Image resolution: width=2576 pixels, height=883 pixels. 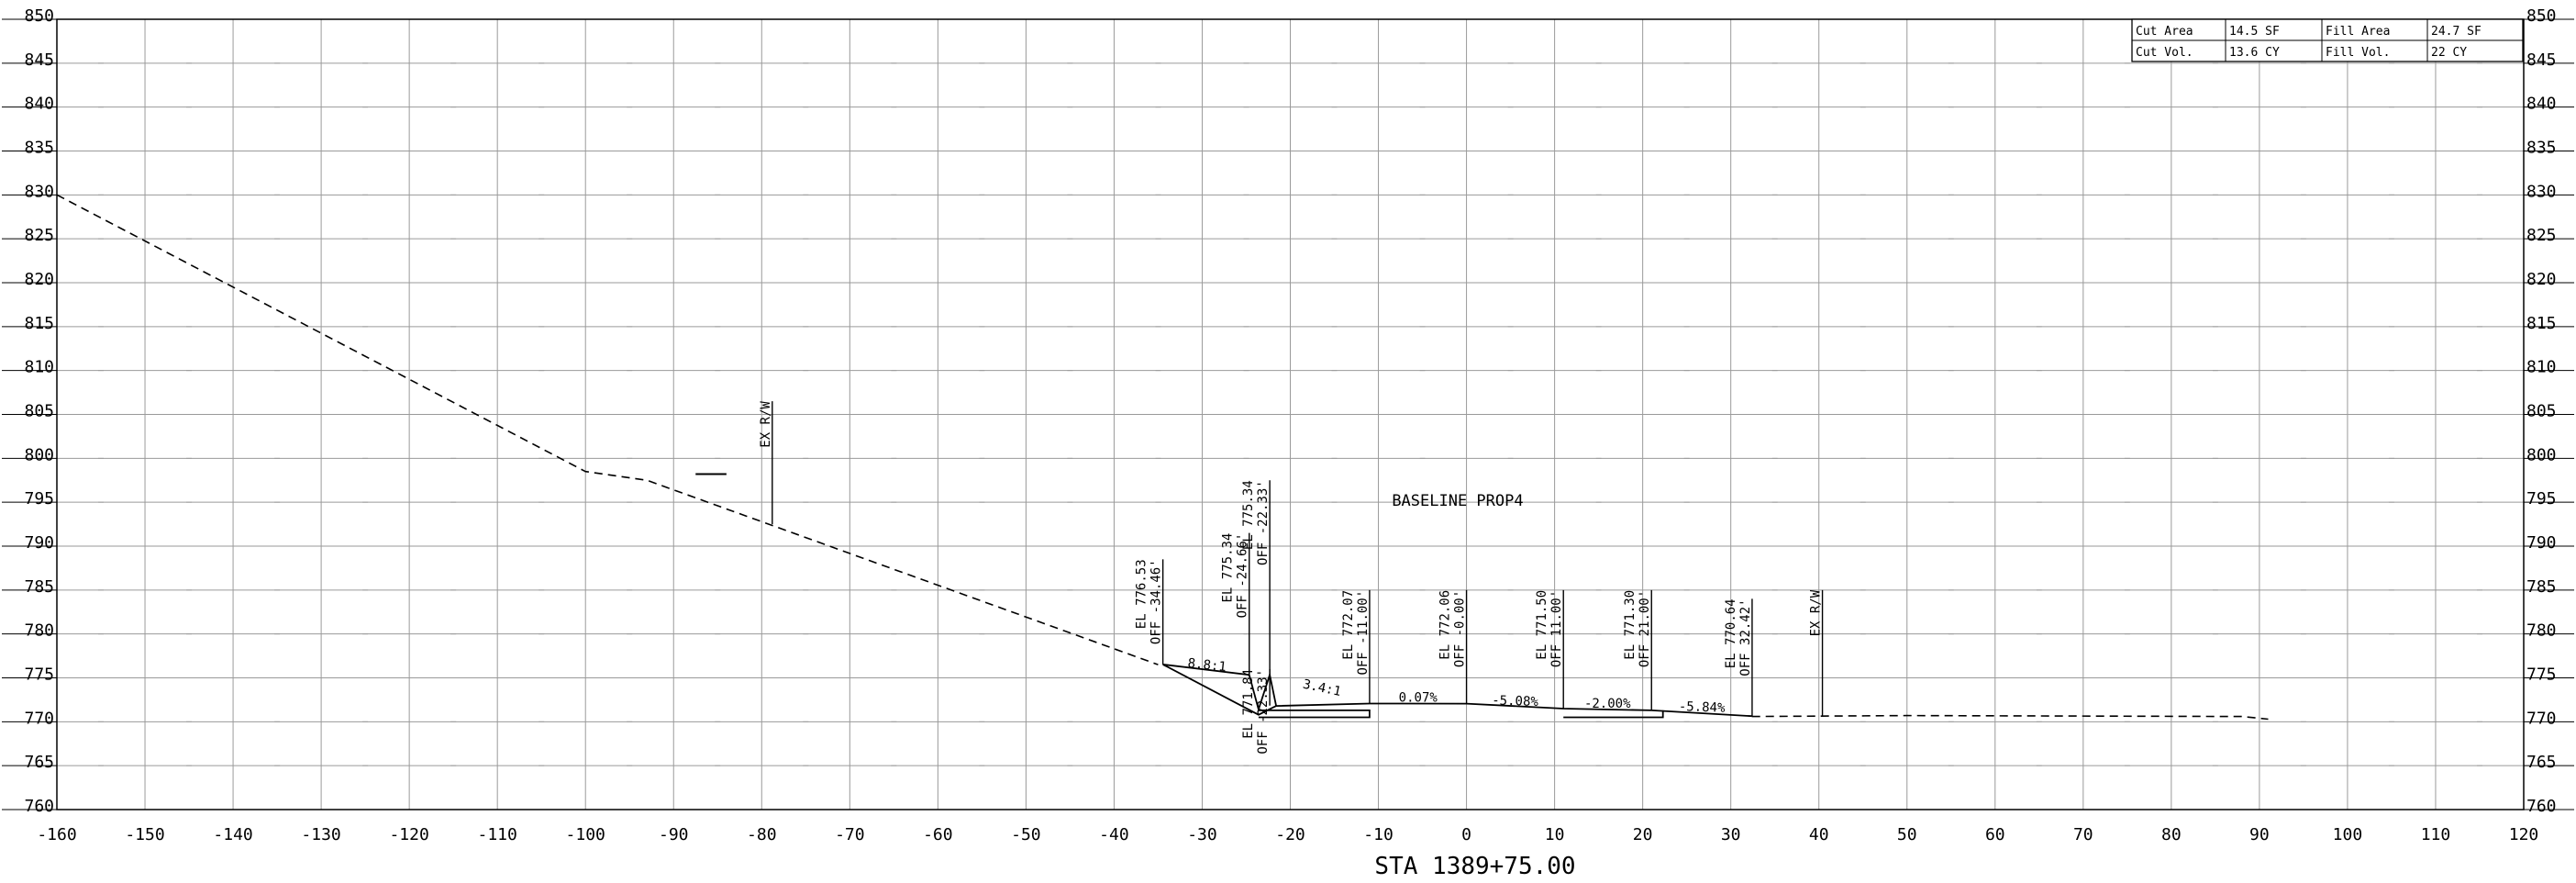 What do you see at coordinates (39, 762) in the screenshot?
I see `y-tick-label-left: 765` at bounding box center [39, 762].